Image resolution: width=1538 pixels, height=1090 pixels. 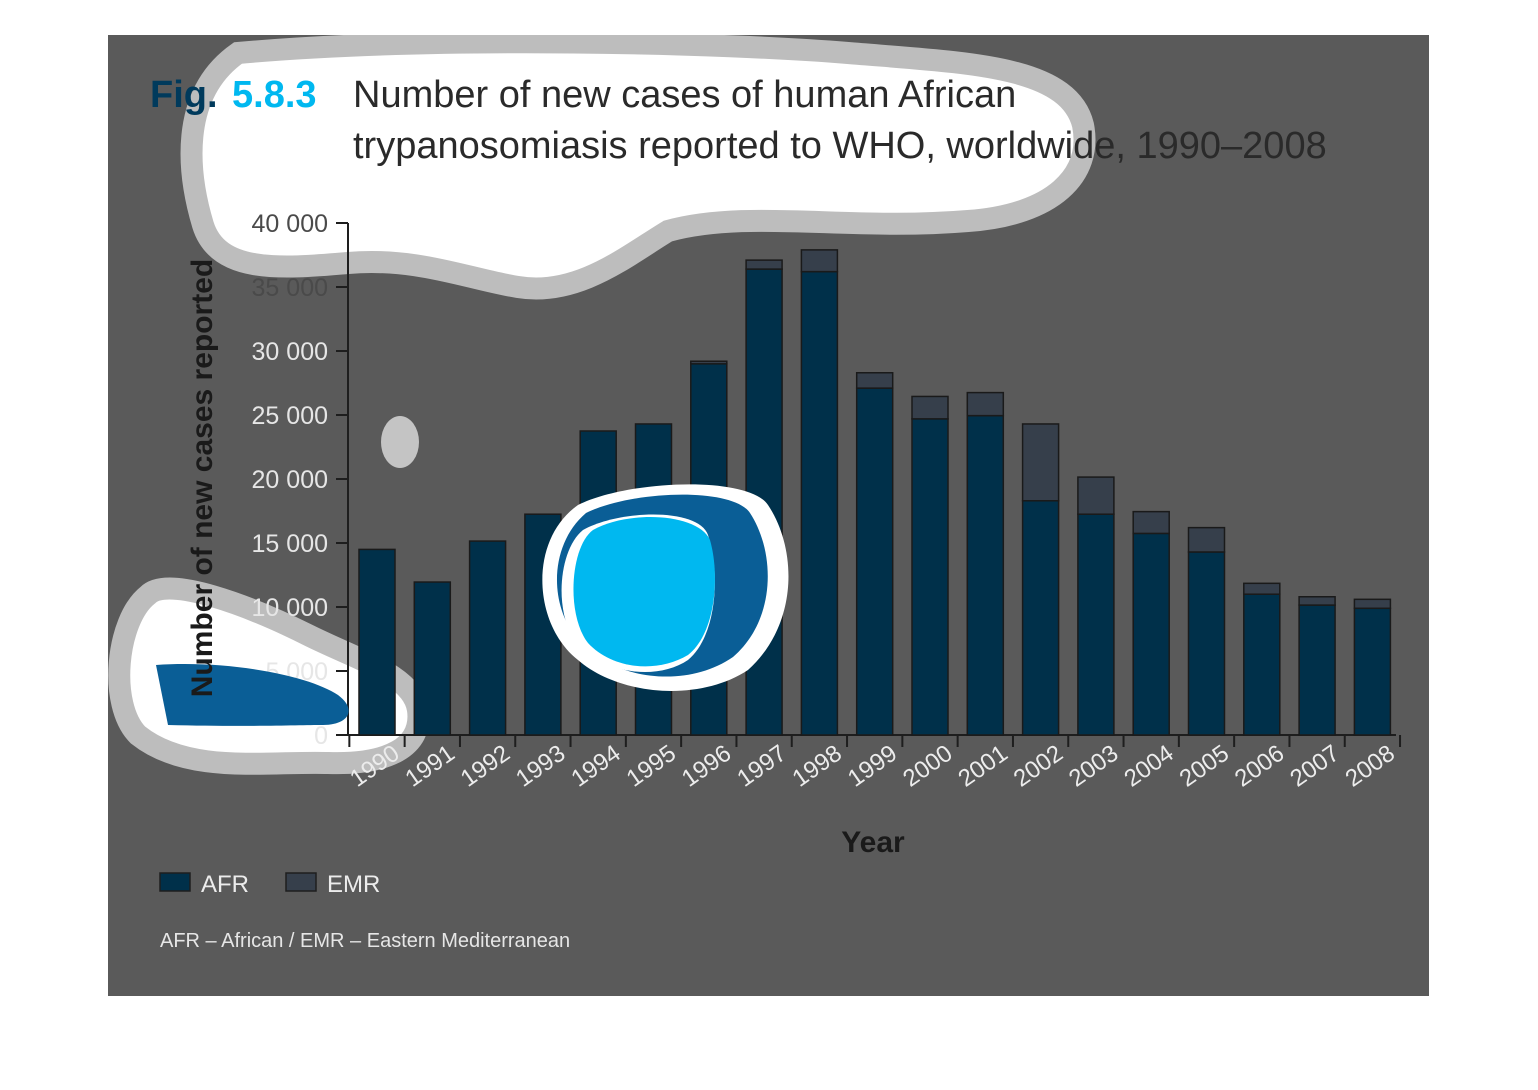 I want to click on x-tick-label: 2008, so click(x=1370, y=766).